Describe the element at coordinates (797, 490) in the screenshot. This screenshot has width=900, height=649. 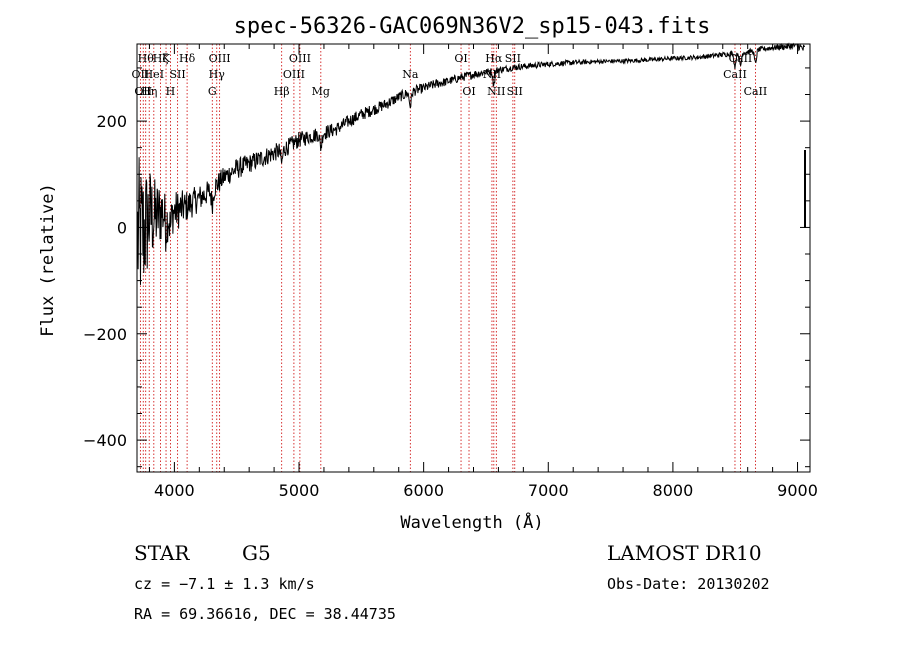
I see `x-tick-label: 9000` at that location.